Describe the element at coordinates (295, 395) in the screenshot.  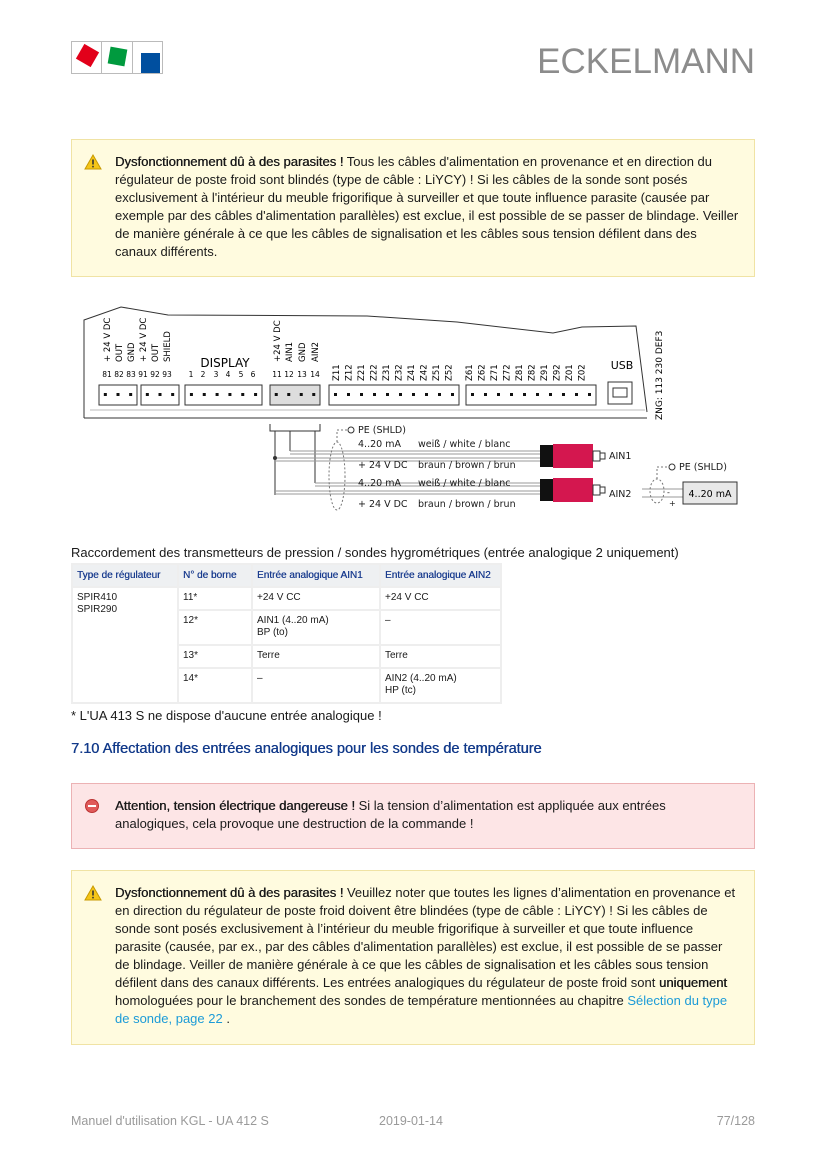
I see `terminal-block-ain` at that location.